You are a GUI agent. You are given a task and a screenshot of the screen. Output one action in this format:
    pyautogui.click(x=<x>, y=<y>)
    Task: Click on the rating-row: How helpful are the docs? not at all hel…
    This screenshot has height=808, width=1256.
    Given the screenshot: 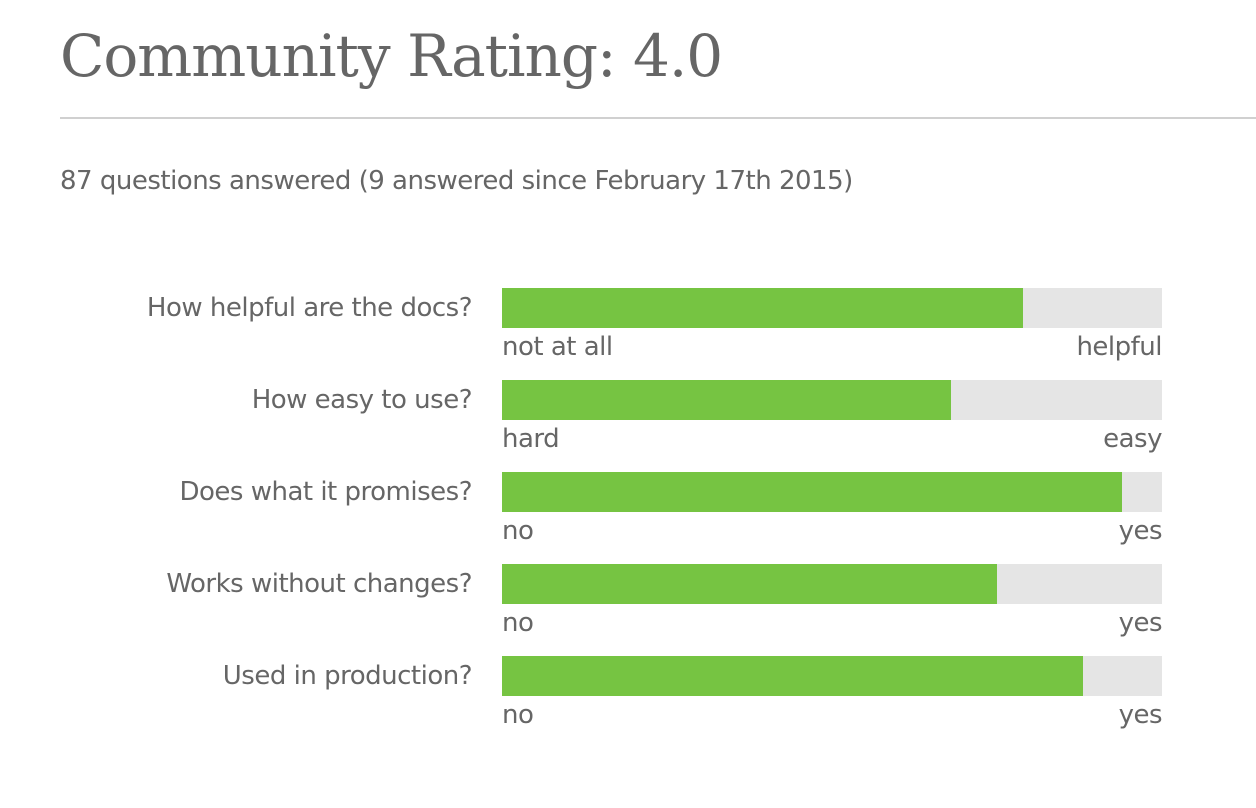 What is the action you would take?
    pyautogui.click(x=628, y=334)
    